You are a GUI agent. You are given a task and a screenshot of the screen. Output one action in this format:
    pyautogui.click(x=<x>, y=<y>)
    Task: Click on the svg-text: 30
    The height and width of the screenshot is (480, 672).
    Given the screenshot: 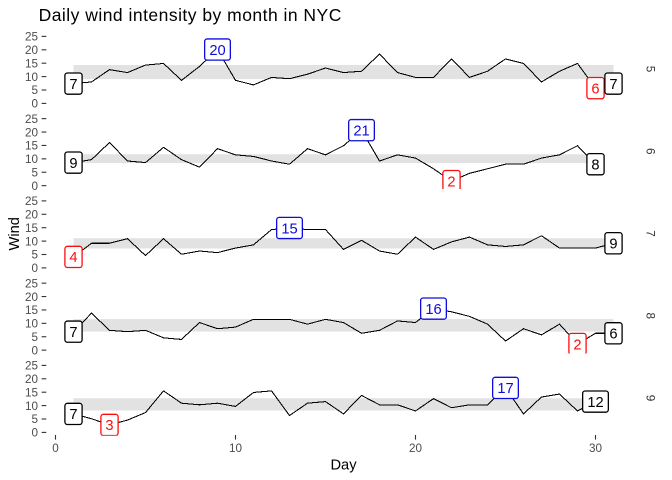 What is the action you would take?
    pyautogui.click(x=596, y=448)
    